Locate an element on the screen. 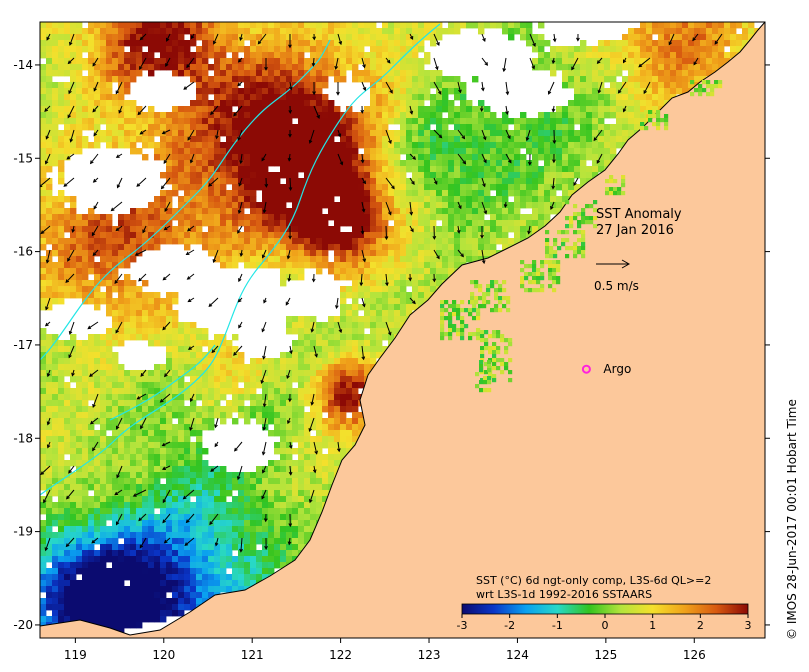  colorbar-tick-label: 2 is located at coordinates (700, 625).